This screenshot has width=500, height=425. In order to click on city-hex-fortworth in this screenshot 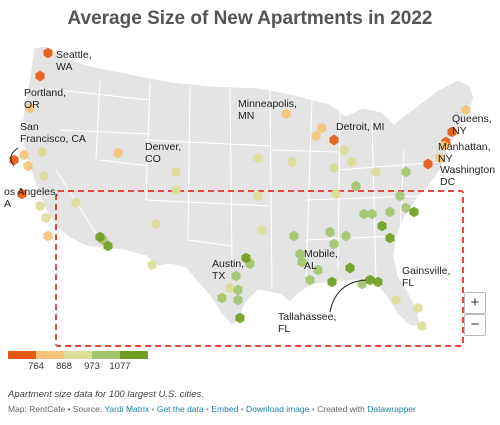, I will do `click(238, 300)`.